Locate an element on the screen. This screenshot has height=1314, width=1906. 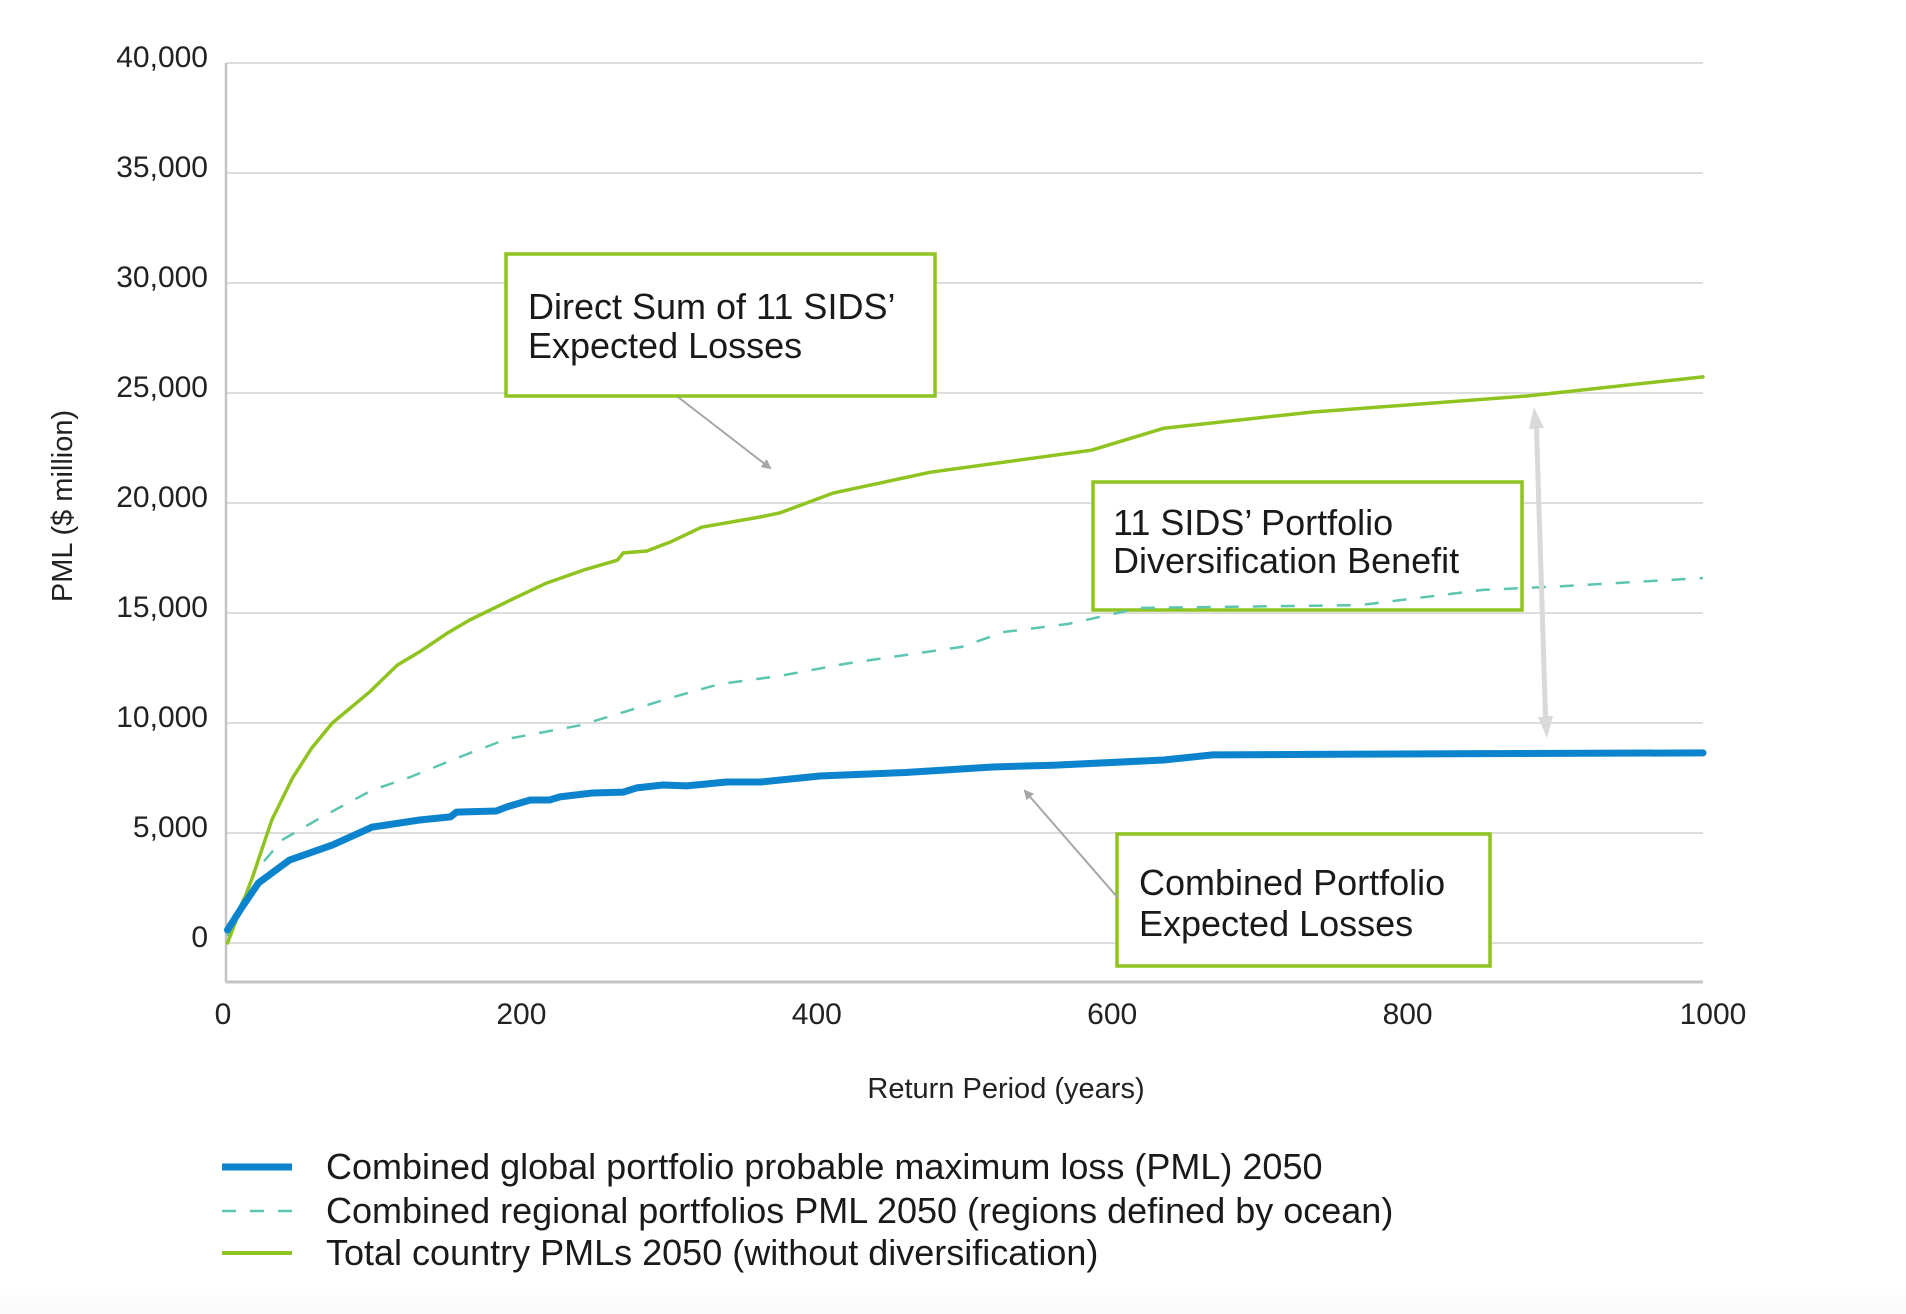
annotation-text-line: Diversification Benefit is located at coordinates (1286, 560).